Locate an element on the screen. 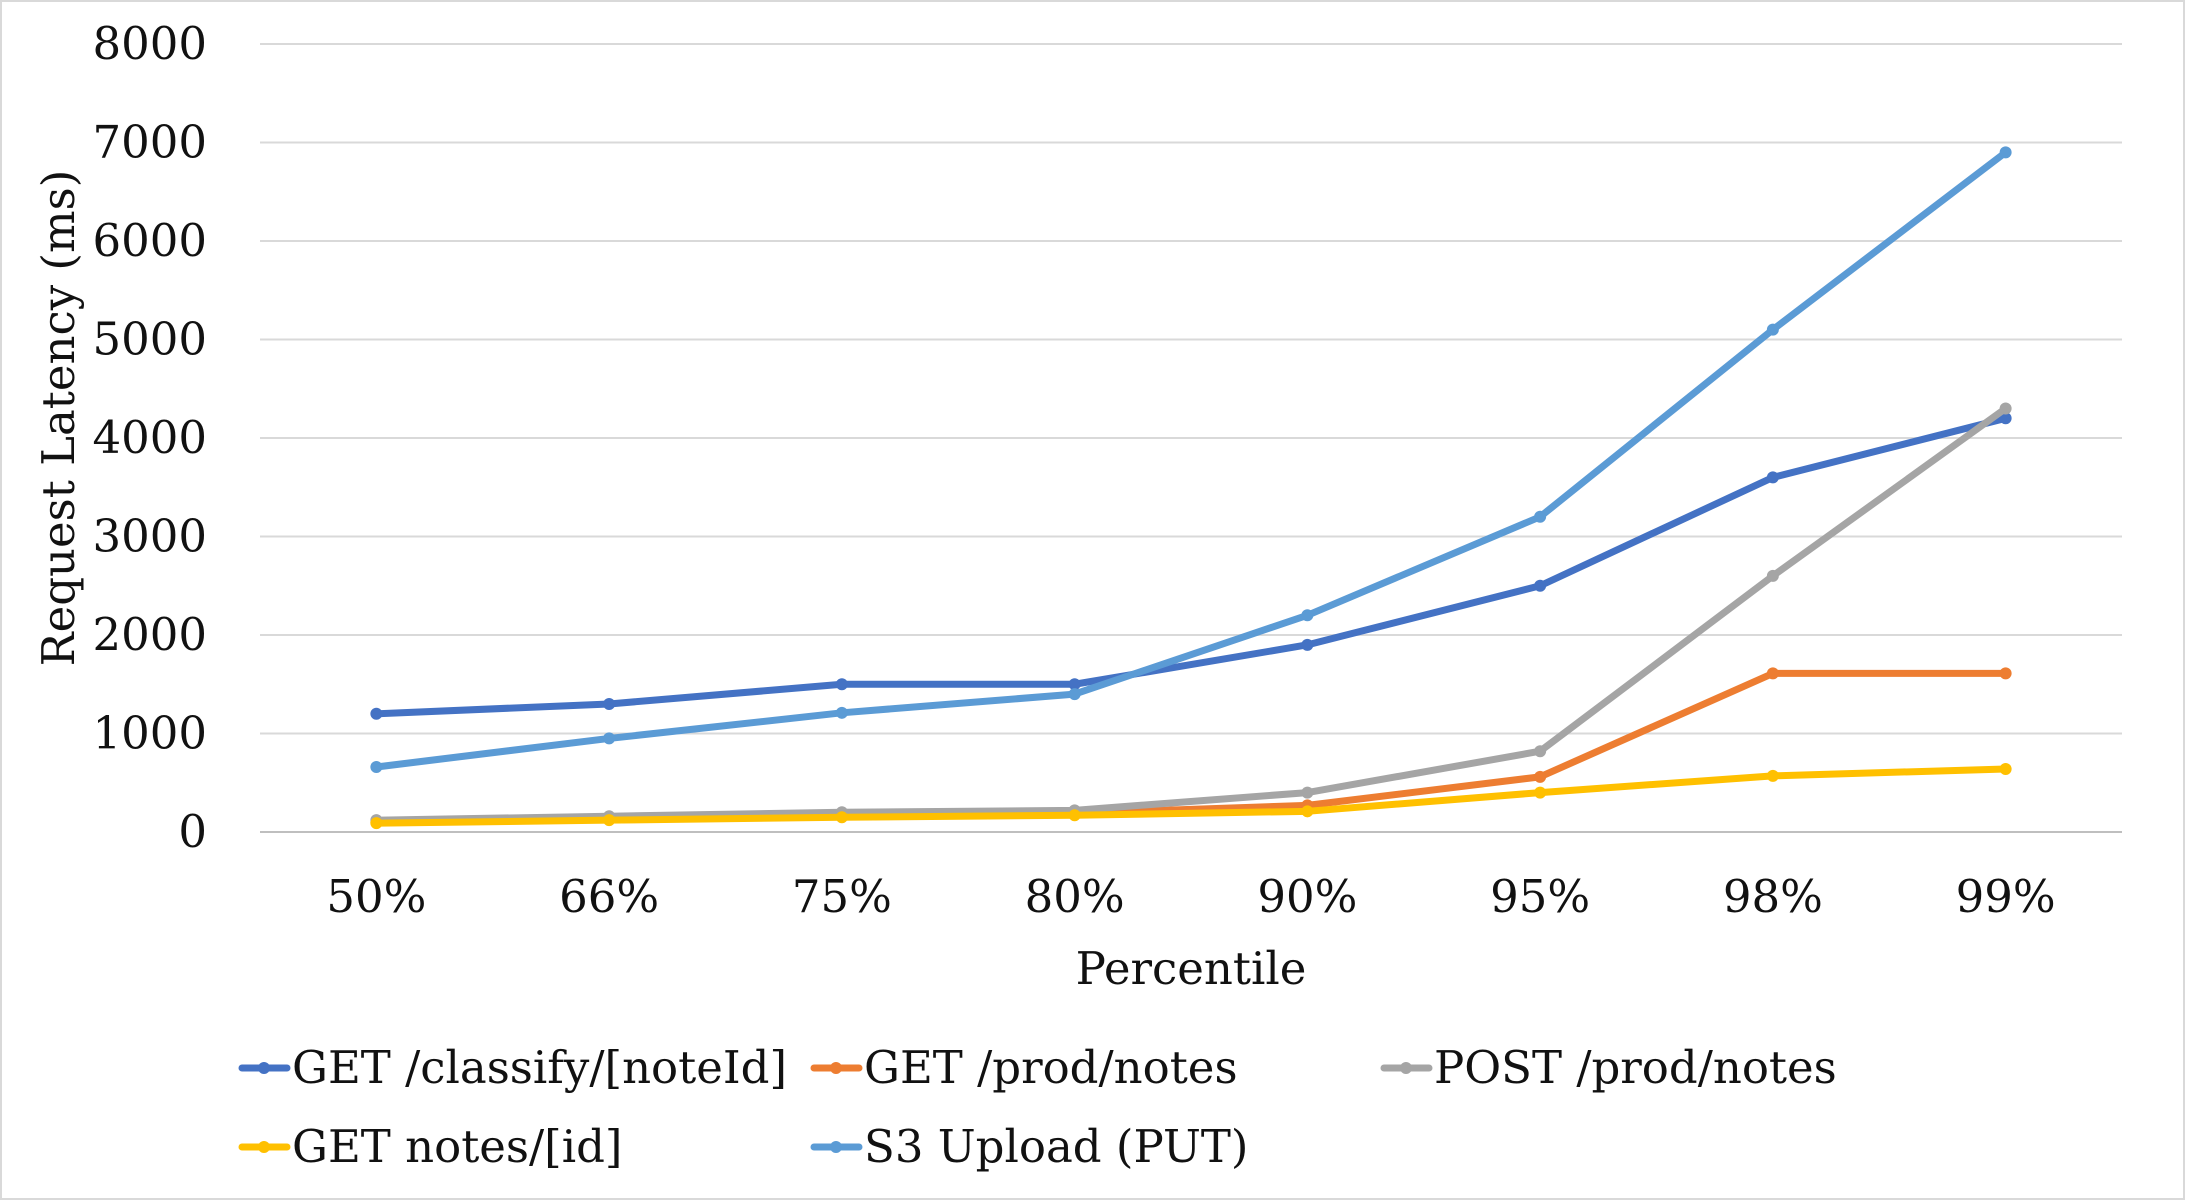 Image resolution: width=2185 pixels, height=1200 pixels. x-tick-label: 95% is located at coordinates (1540, 896).